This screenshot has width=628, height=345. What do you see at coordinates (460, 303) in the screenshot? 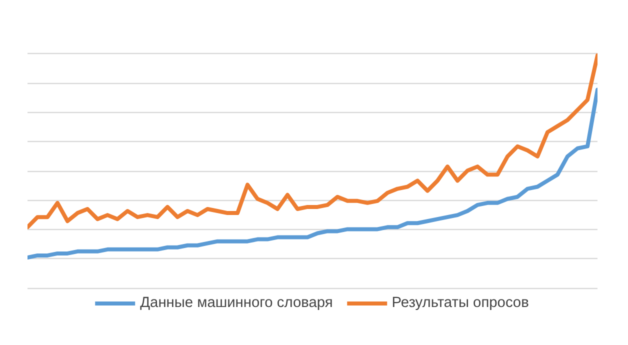
I see `legend-label: Результаты опросов` at bounding box center [460, 303].